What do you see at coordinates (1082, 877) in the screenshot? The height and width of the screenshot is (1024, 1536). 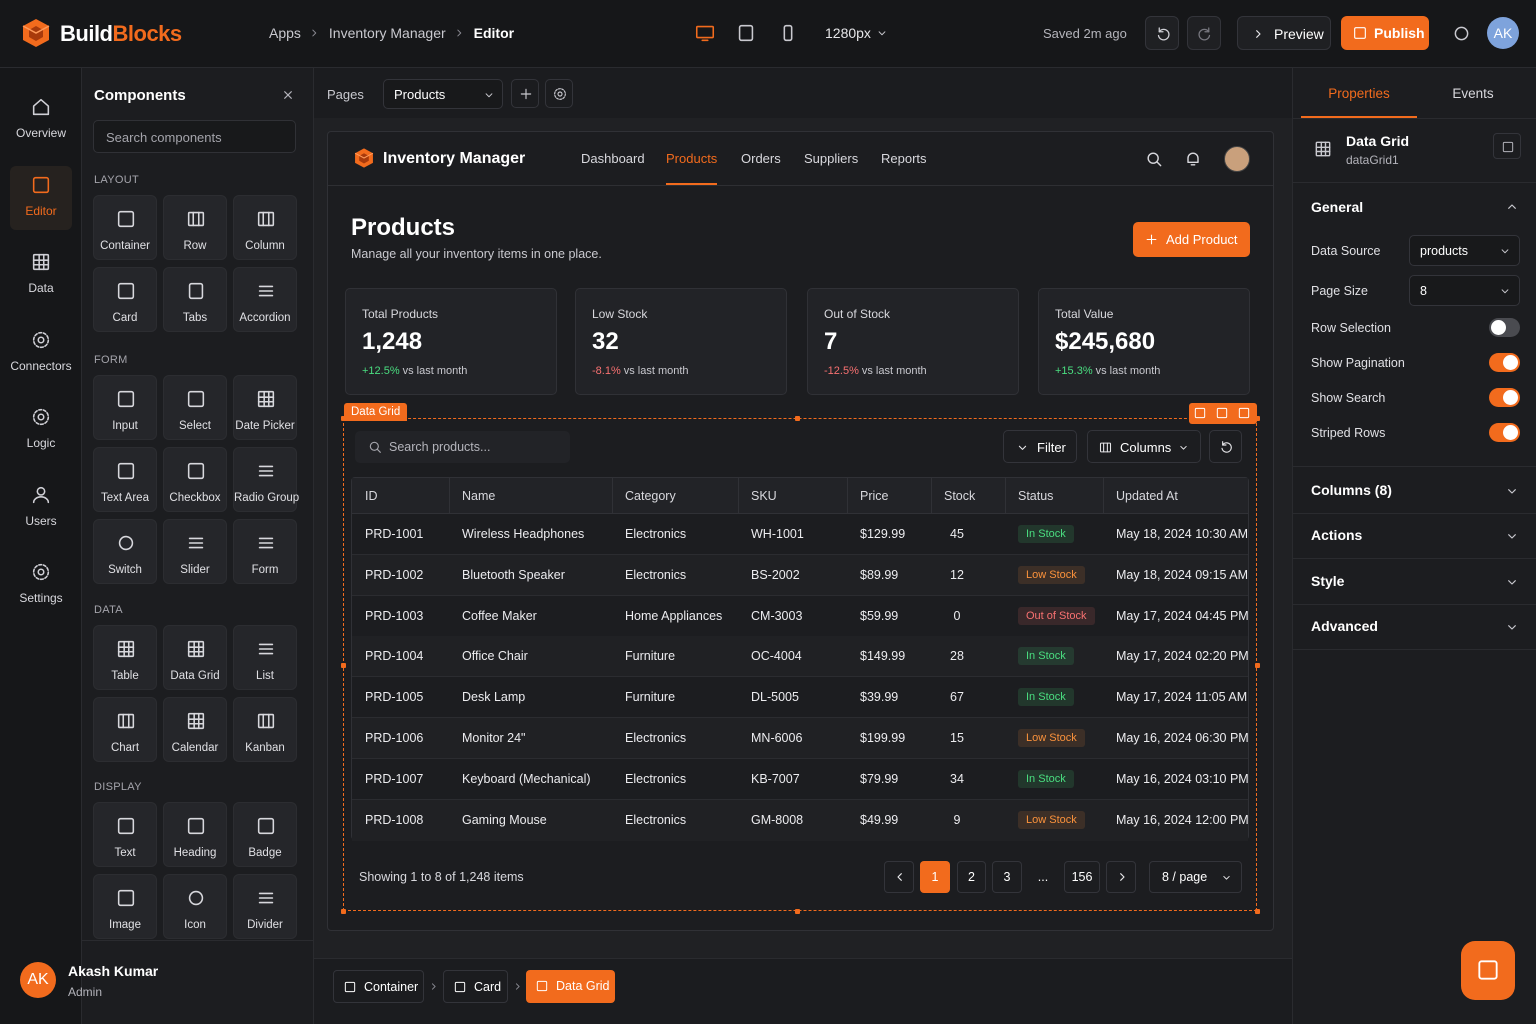 I see `page-button: 156` at bounding box center [1082, 877].